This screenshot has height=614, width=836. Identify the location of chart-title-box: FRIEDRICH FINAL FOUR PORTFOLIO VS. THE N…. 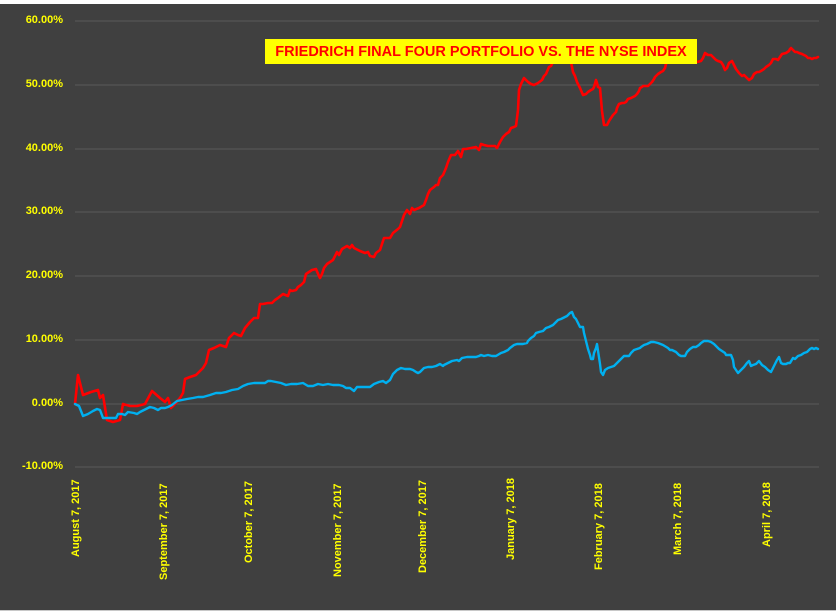
(481, 51).